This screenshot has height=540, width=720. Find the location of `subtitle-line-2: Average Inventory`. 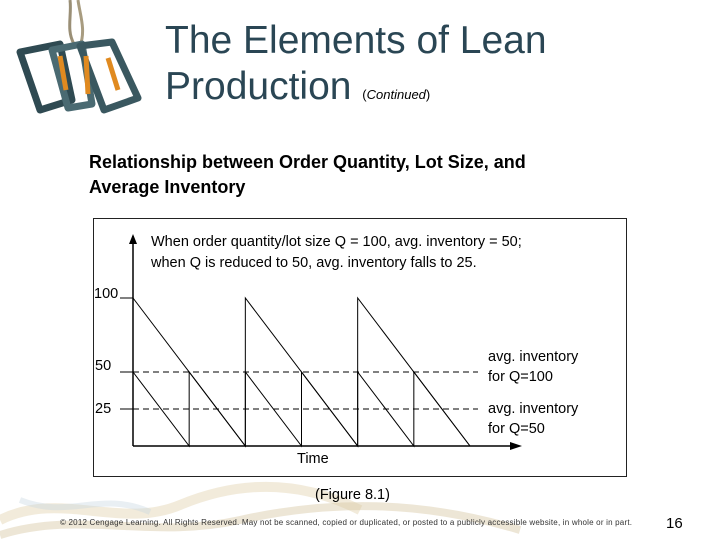

subtitle-line-2: Average Inventory is located at coordinates (167, 187).